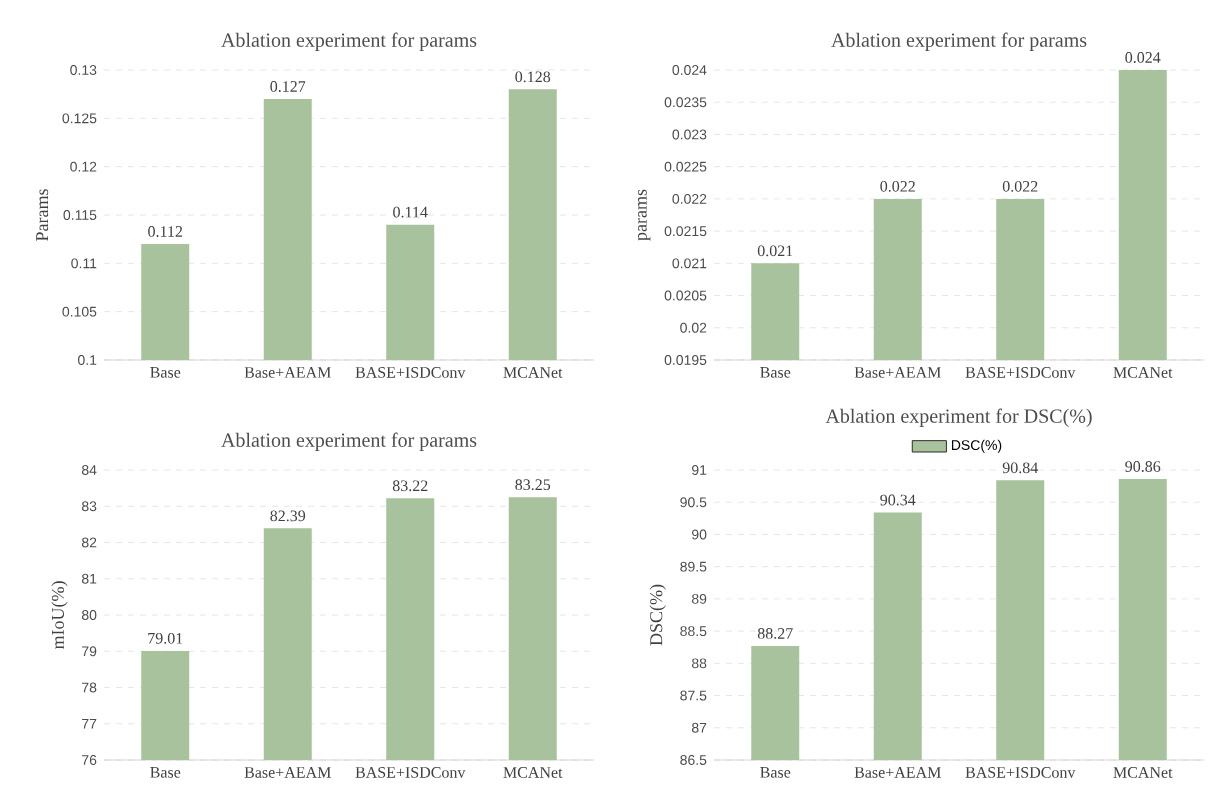 The image size is (1221, 800). What do you see at coordinates (693, 631) in the screenshot?
I see `y-tick-label: 88.5` at bounding box center [693, 631].